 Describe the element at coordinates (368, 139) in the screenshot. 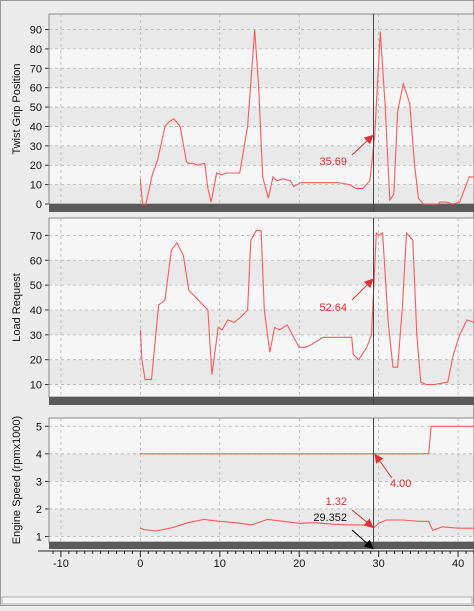

I see `annotation-arrow-twist-head` at that location.